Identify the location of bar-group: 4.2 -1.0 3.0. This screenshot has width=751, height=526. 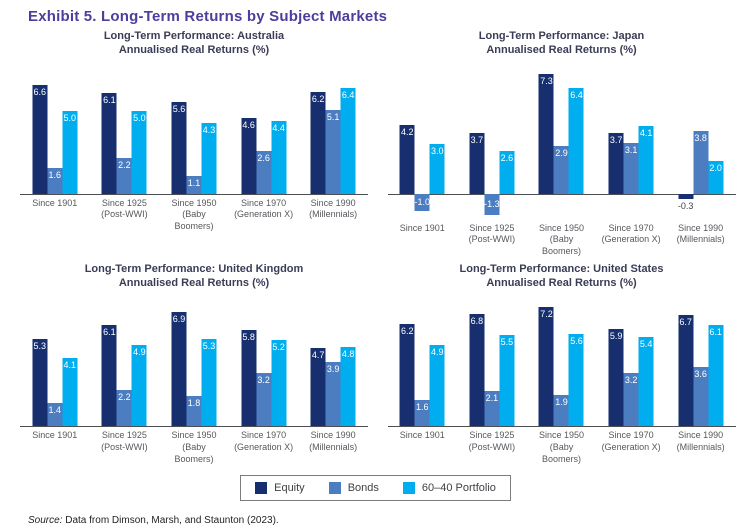
(422, 144).